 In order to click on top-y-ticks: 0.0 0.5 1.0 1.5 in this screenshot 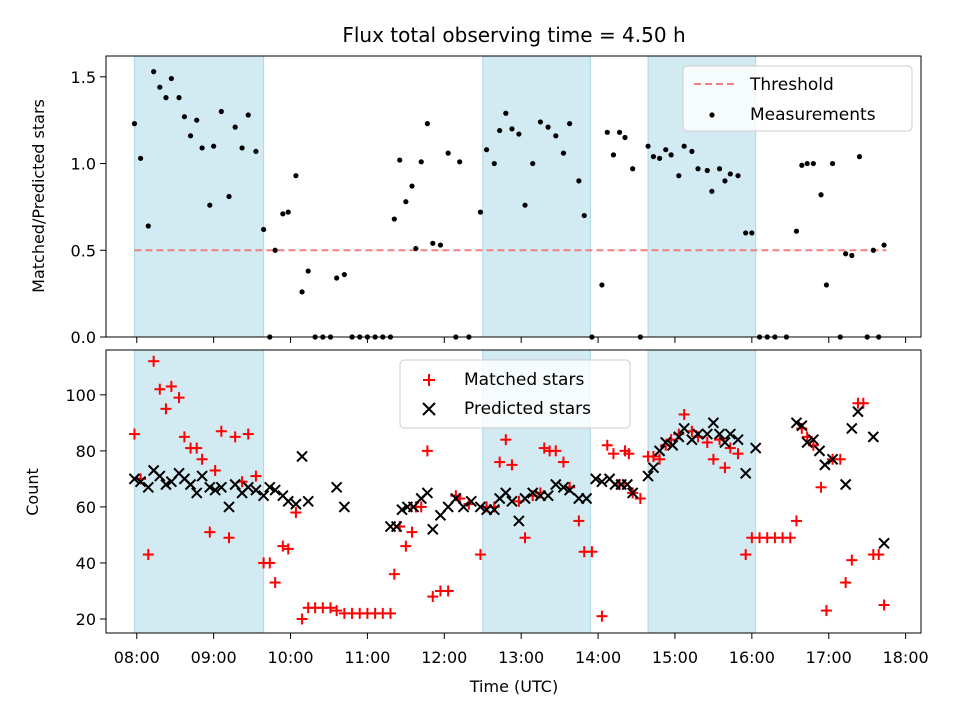, I will do `click(88, 207)`.